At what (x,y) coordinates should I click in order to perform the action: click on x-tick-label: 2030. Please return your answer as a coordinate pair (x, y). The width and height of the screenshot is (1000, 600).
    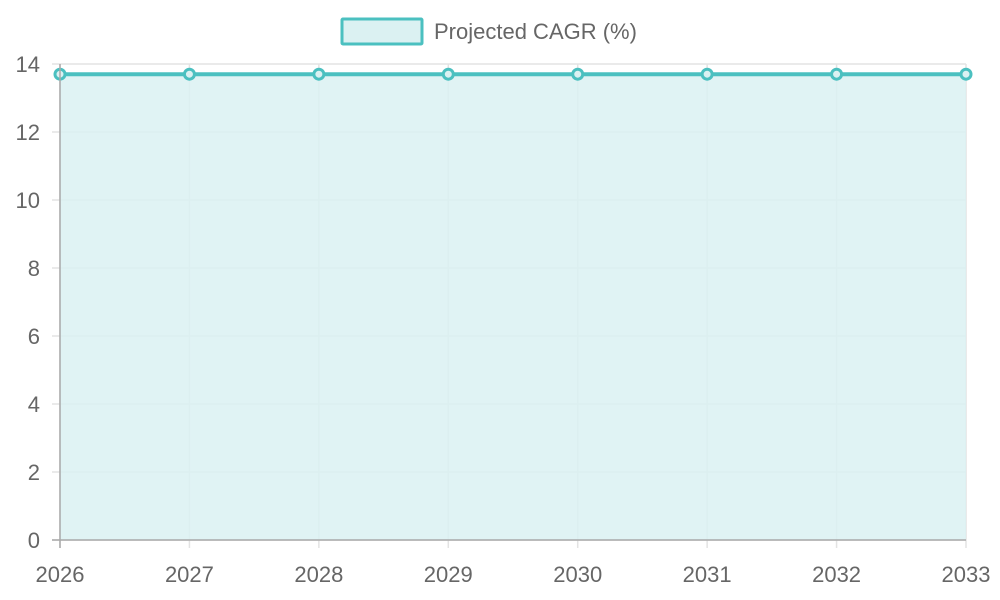
    Looking at the image, I should click on (577, 574).